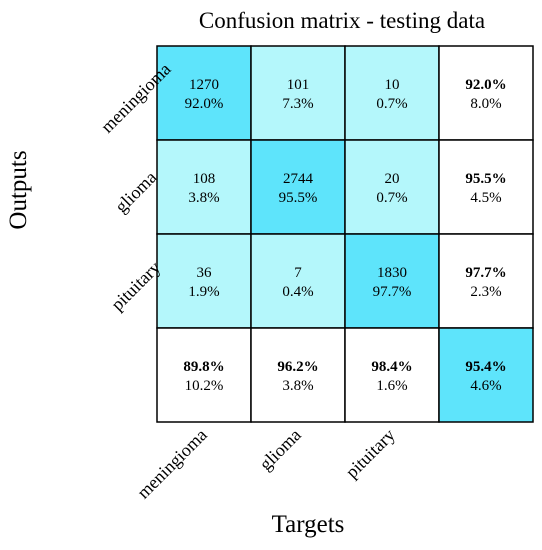  What do you see at coordinates (203, 198) in the screenshot?
I see `matrix-cell-1-0-percent: 3.8%` at bounding box center [203, 198].